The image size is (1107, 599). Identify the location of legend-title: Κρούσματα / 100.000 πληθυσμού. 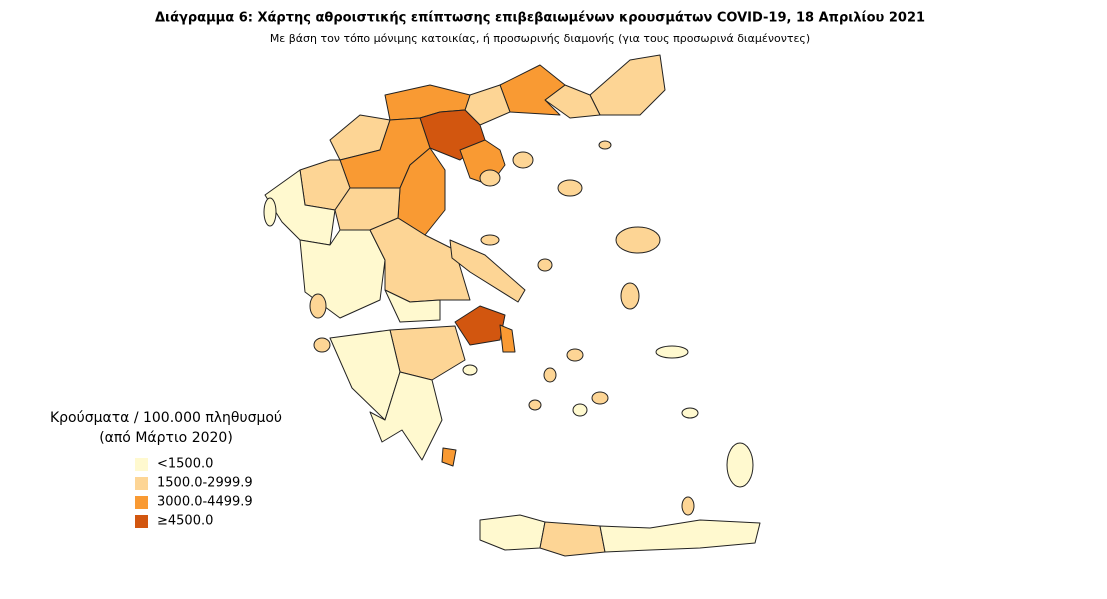
(166, 418).